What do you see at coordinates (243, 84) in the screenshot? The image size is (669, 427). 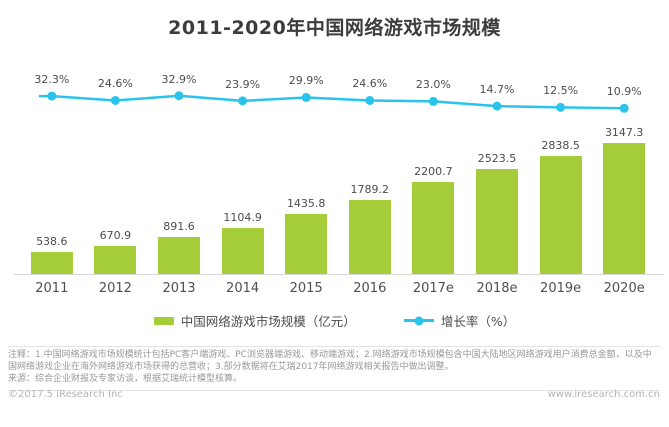 I see `growth-pct-label: 23.9%` at bounding box center [243, 84].